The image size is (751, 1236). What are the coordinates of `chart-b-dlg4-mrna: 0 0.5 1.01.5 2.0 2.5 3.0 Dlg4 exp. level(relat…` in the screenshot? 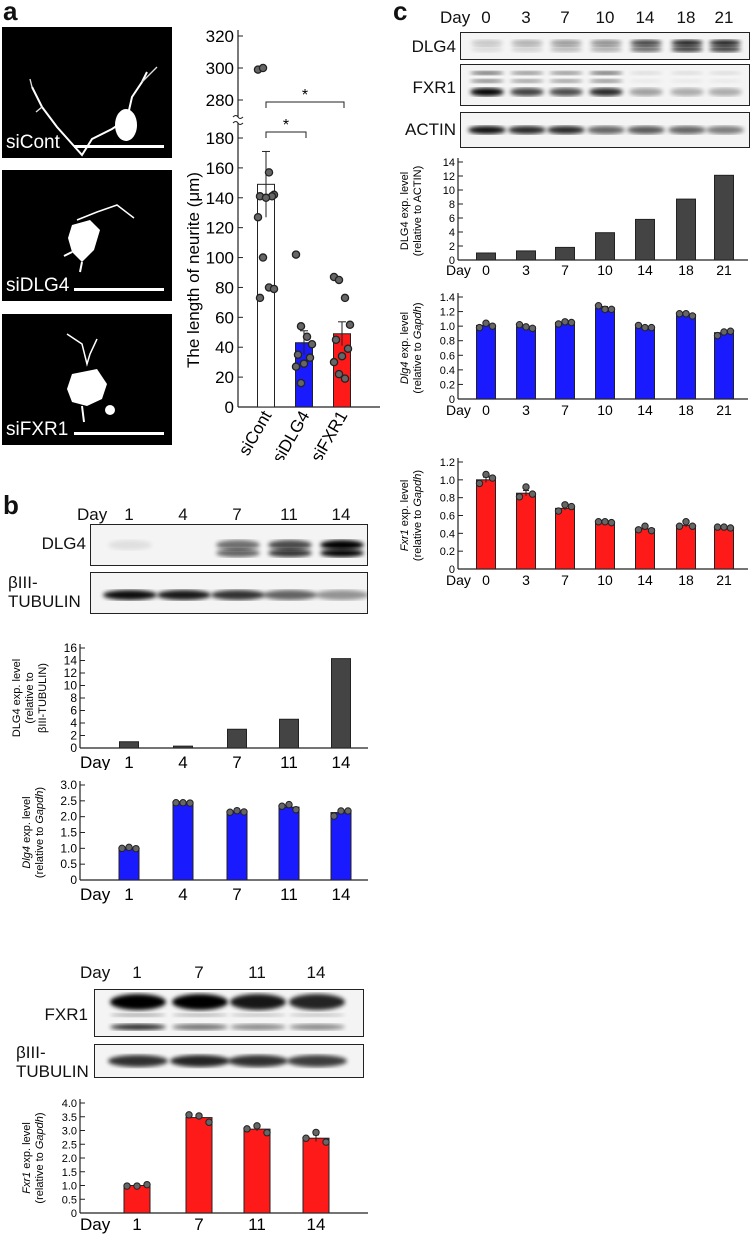 It's located at (194, 841).